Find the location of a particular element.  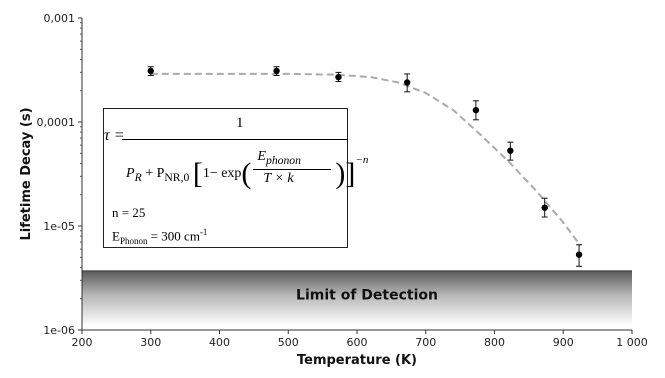

eq-ep-value: = 300 cm is located at coordinates (173, 236).